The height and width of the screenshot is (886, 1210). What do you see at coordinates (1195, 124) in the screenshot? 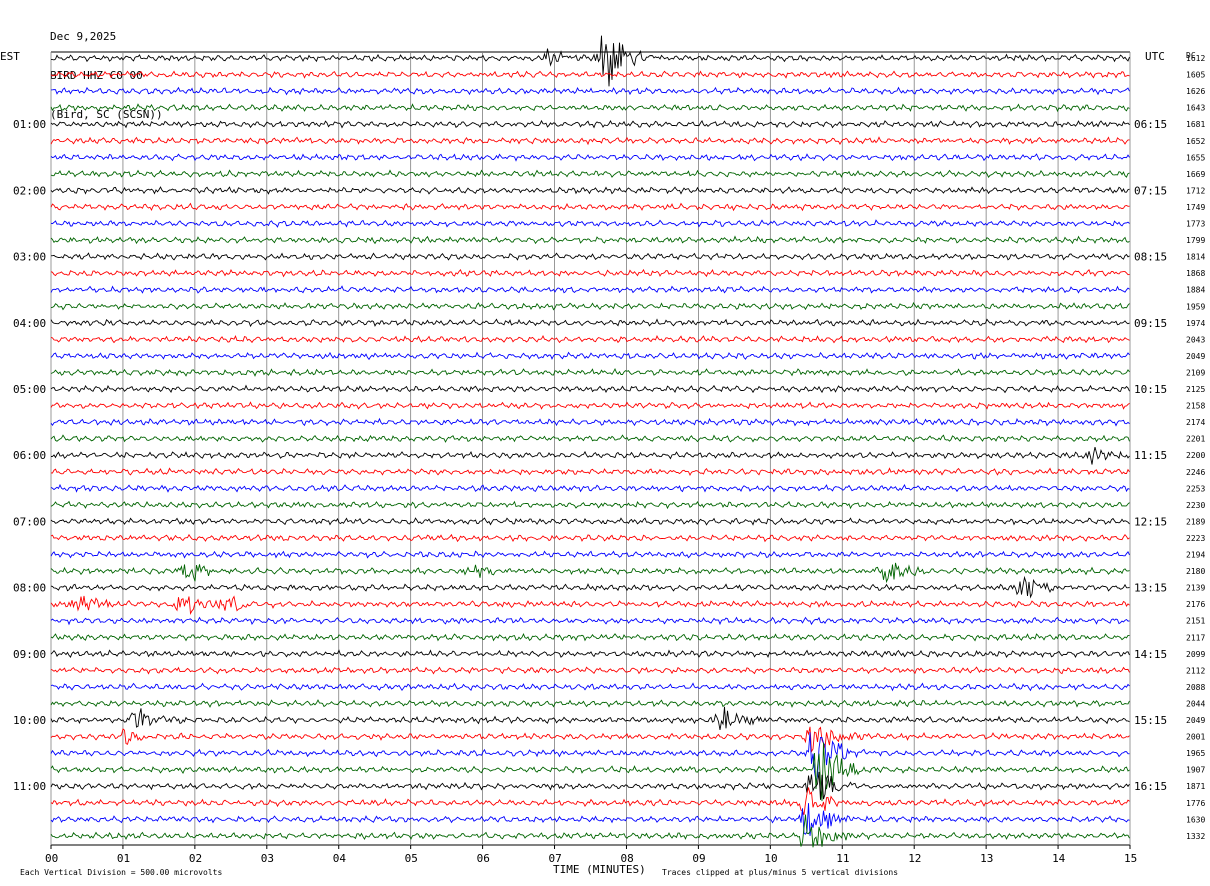
I see `dc-offset-label: 1681` at bounding box center [1195, 124].